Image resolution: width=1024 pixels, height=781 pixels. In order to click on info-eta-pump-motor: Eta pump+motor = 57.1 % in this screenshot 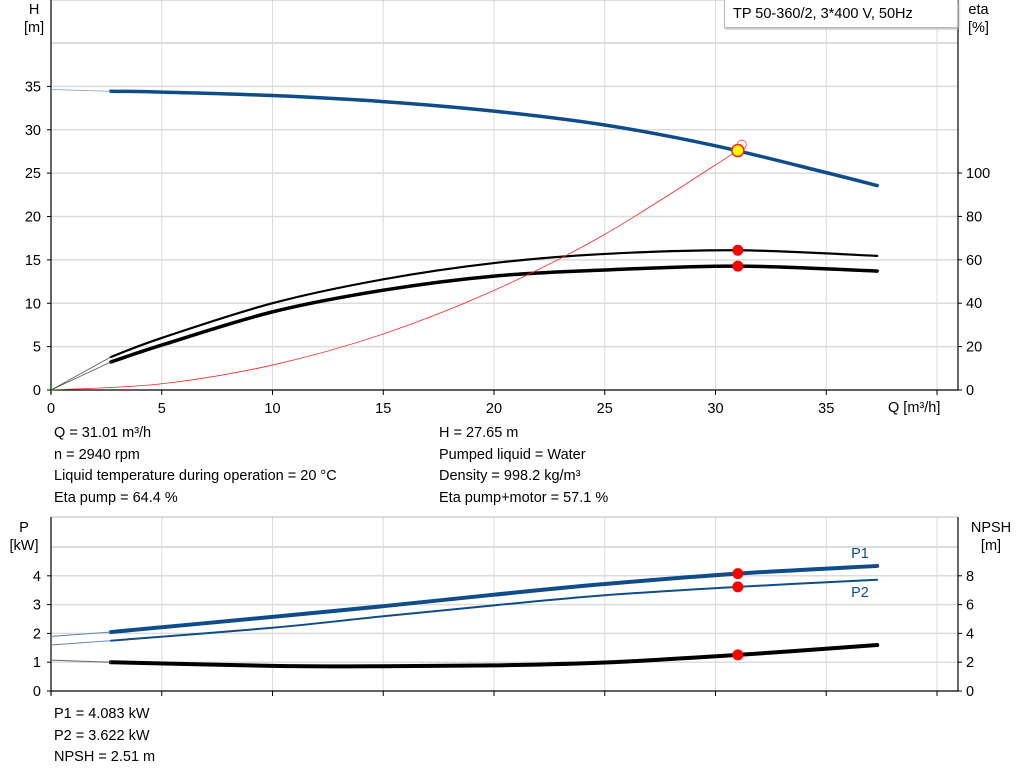, I will do `click(524, 497)`.